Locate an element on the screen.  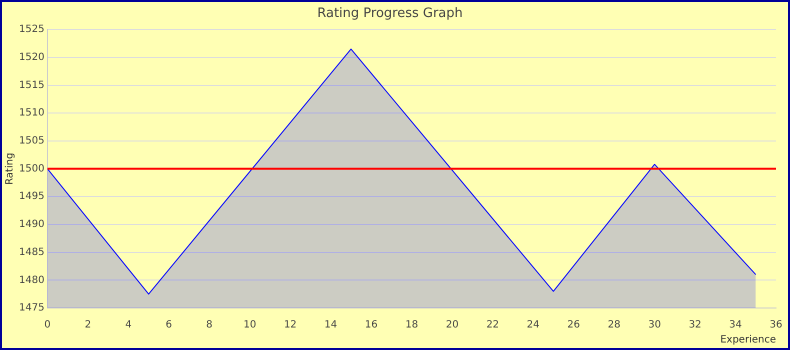
chart-title: Rating Progress Graph is located at coordinates (390, 14).